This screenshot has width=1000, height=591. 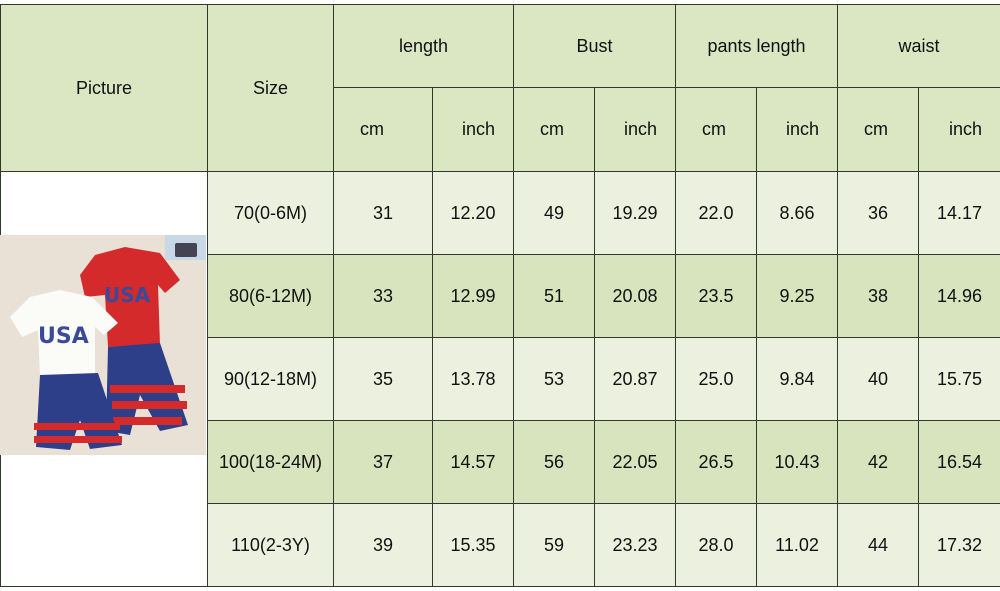 I want to click on value-cell: 40, so click(x=878, y=379).